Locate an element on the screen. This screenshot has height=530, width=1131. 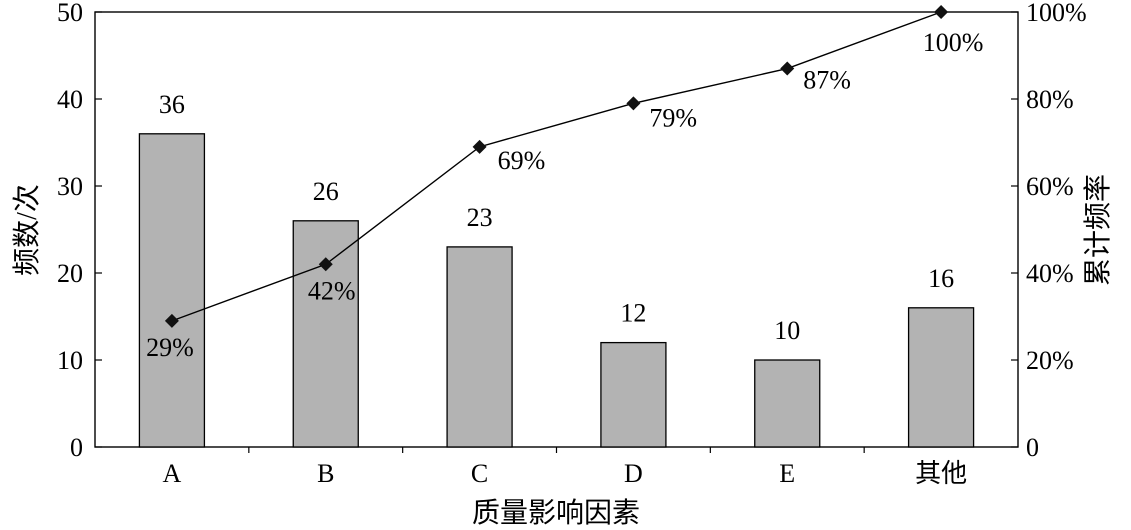
cumulative-value-label: 79% is located at coordinates (673, 117).